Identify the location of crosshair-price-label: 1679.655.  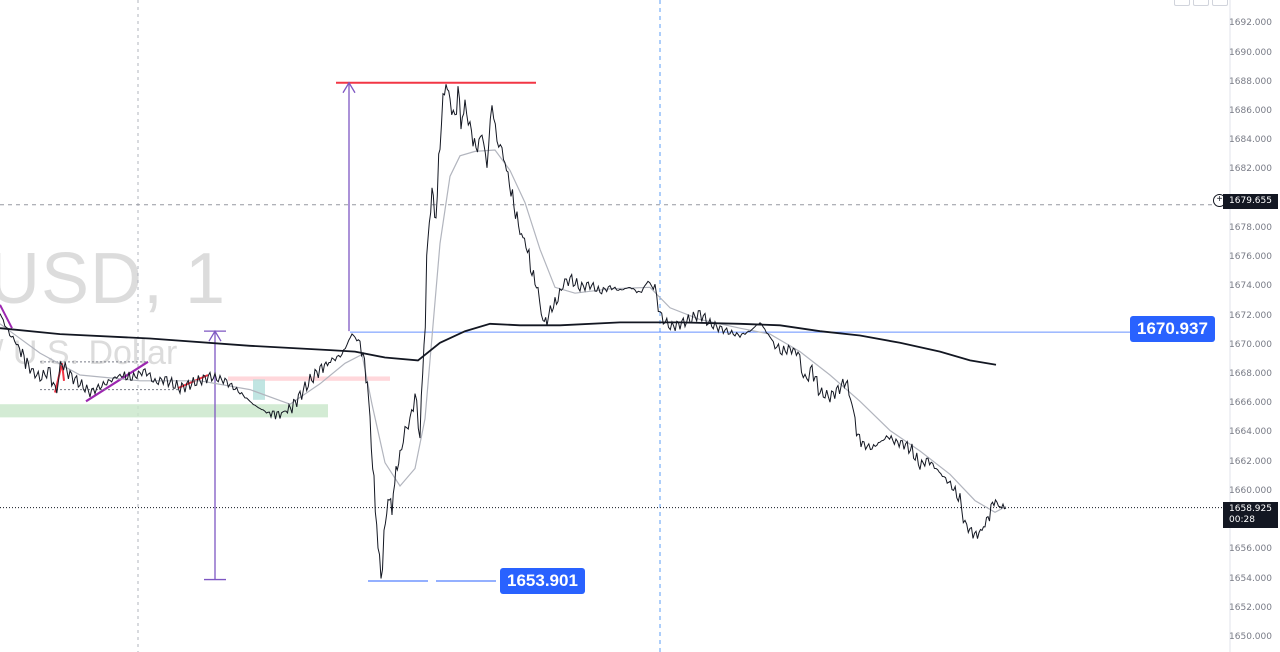
(1250, 201).